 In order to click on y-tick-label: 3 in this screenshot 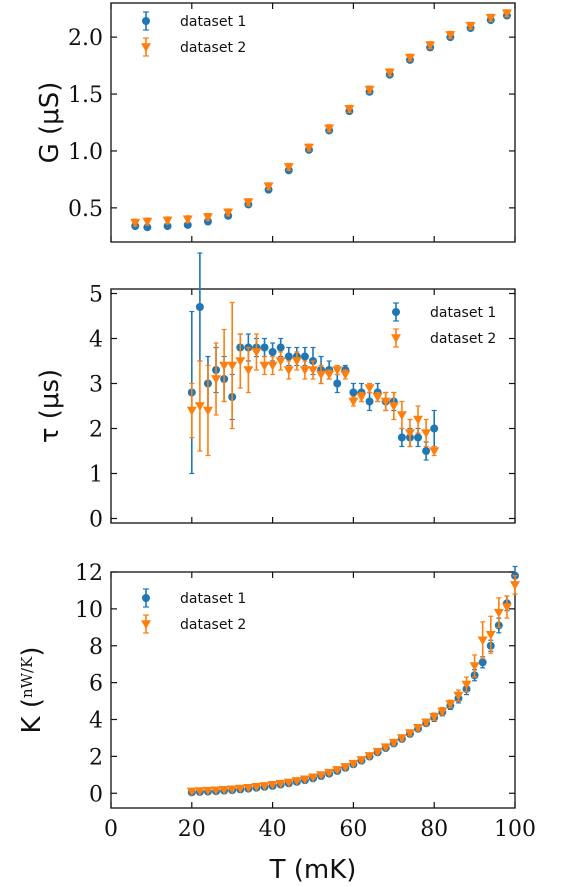, I will do `click(96, 385)`.